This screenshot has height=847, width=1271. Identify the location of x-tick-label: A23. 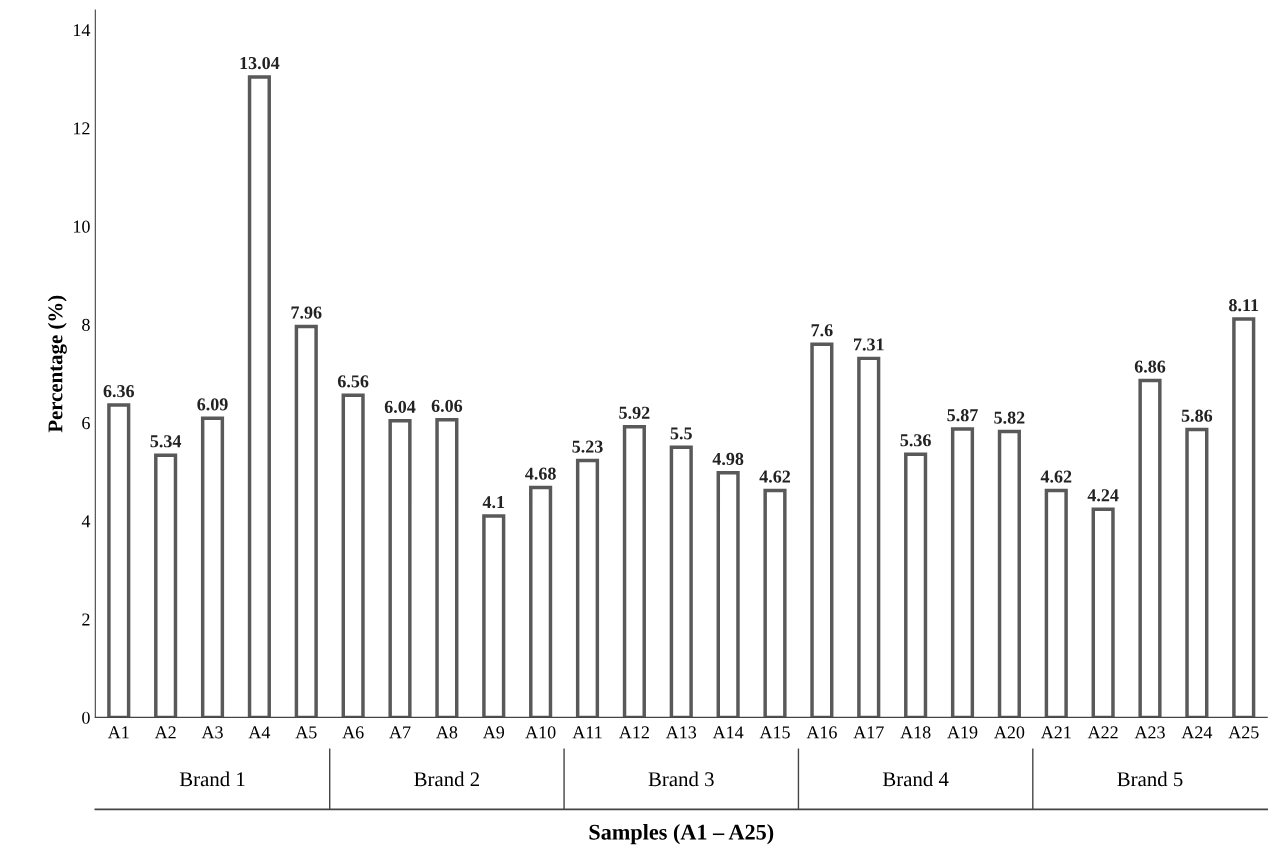
(1149, 732).